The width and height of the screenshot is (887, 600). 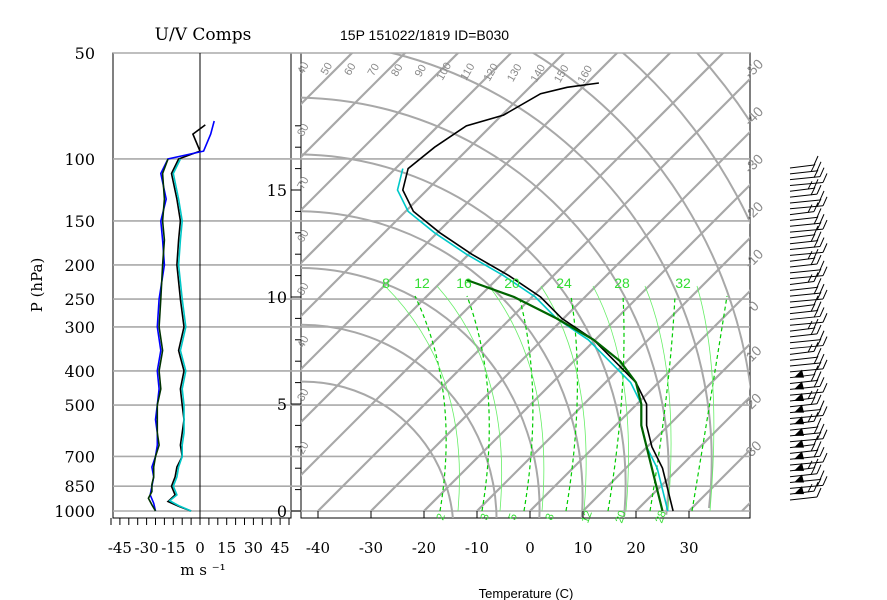 What do you see at coordinates (753, 305) in the screenshot?
I see `isotherm-label: 0` at bounding box center [753, 305].